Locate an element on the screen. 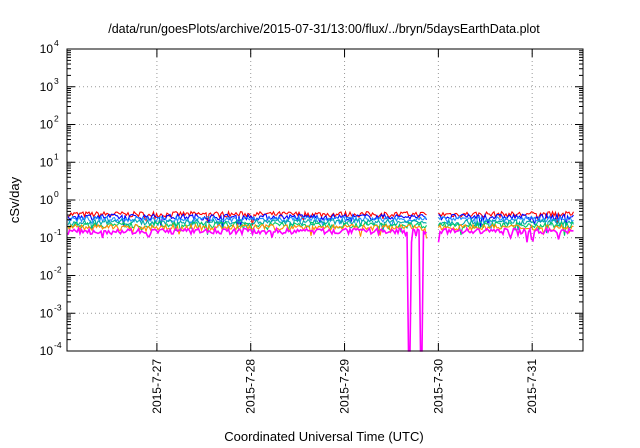  y-tick-exponent: -1 is located at coordinates (58, 232).